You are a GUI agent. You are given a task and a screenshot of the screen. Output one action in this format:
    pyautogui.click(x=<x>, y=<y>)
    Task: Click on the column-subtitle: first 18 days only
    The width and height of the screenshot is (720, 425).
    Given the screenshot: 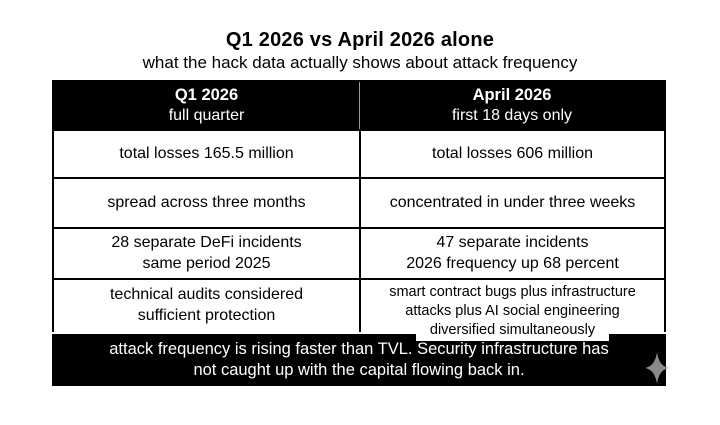 What is the action you would take?
    pyautogui.click(x=512, y=115)
    